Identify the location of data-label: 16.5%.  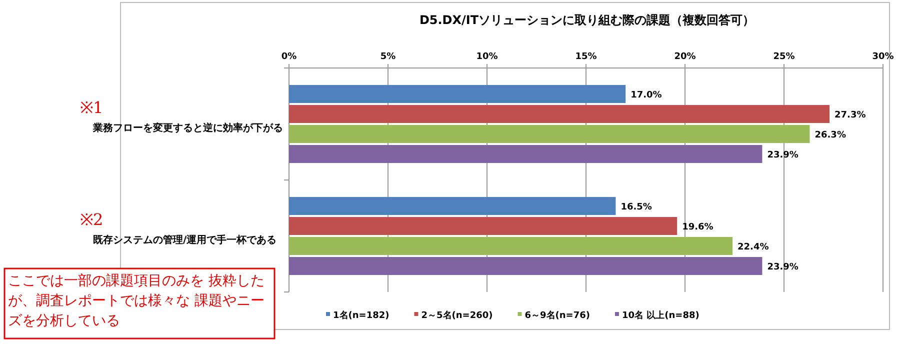
(636, 207).